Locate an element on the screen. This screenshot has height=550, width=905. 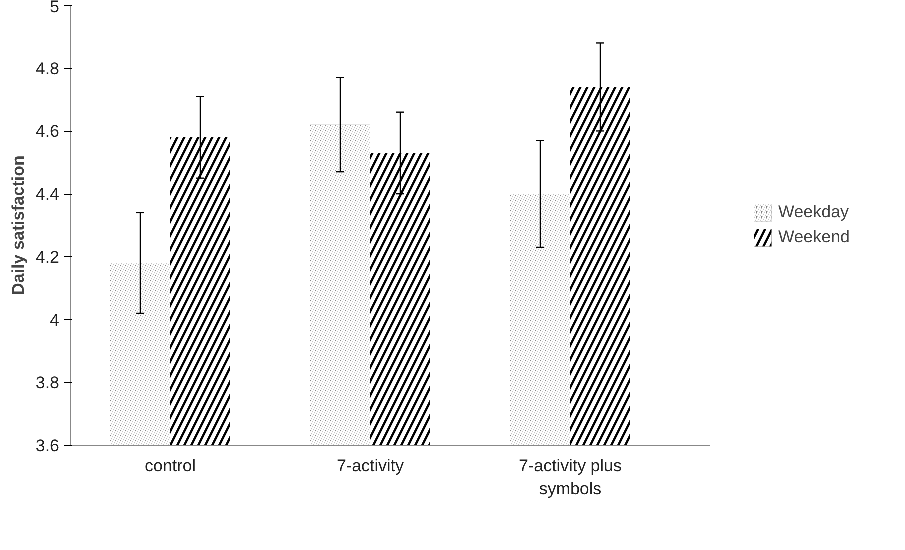
x-tick-label: 7-activity is located at coordinates (370, 466).